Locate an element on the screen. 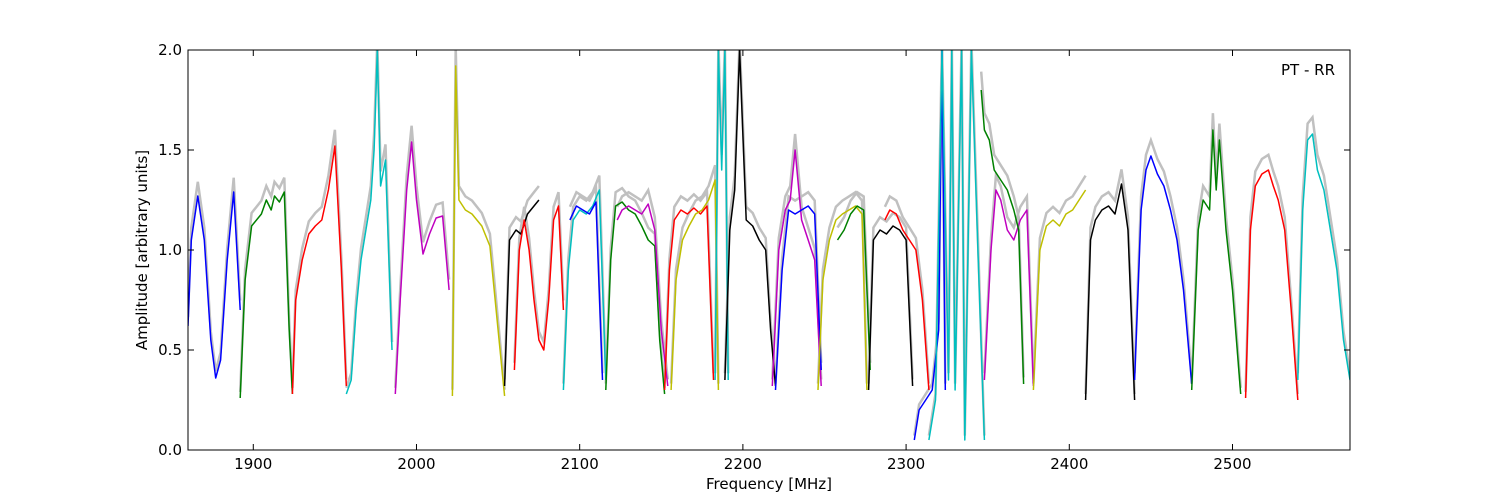 This screenshot has width=1500, height=500. x-tick-label: 2000 is located at coordinates (416, 464).